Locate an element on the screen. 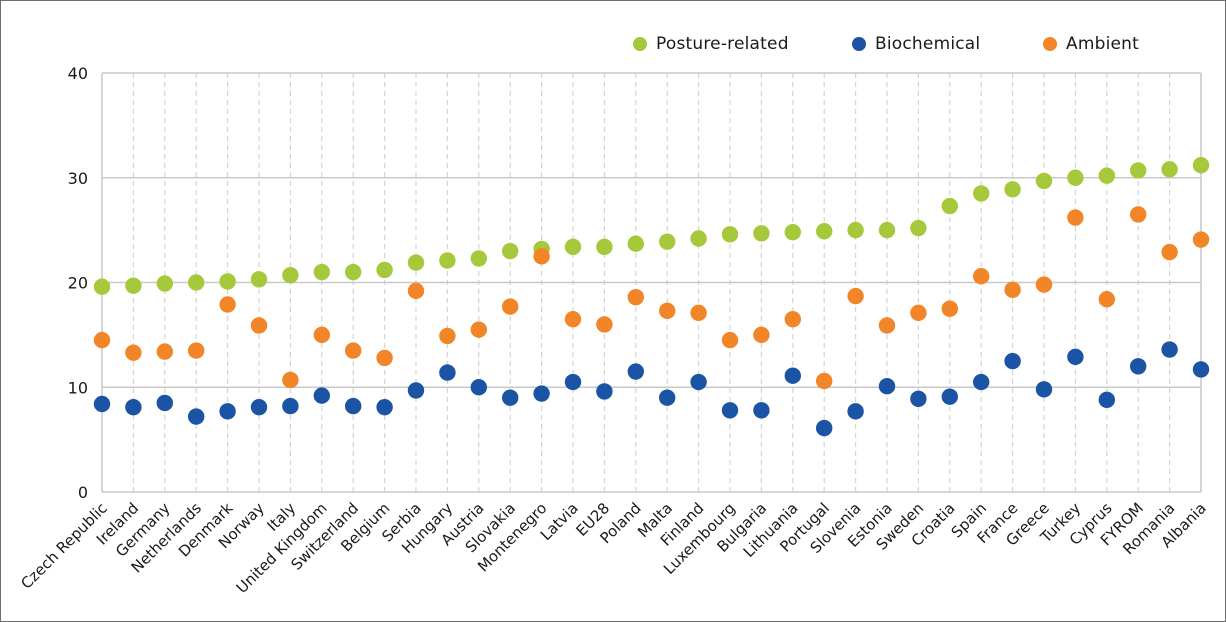 The width and height of the screenshot is (1226, 622). legend-item-posture-related: Posture-related is located at coordinates (711, 44).